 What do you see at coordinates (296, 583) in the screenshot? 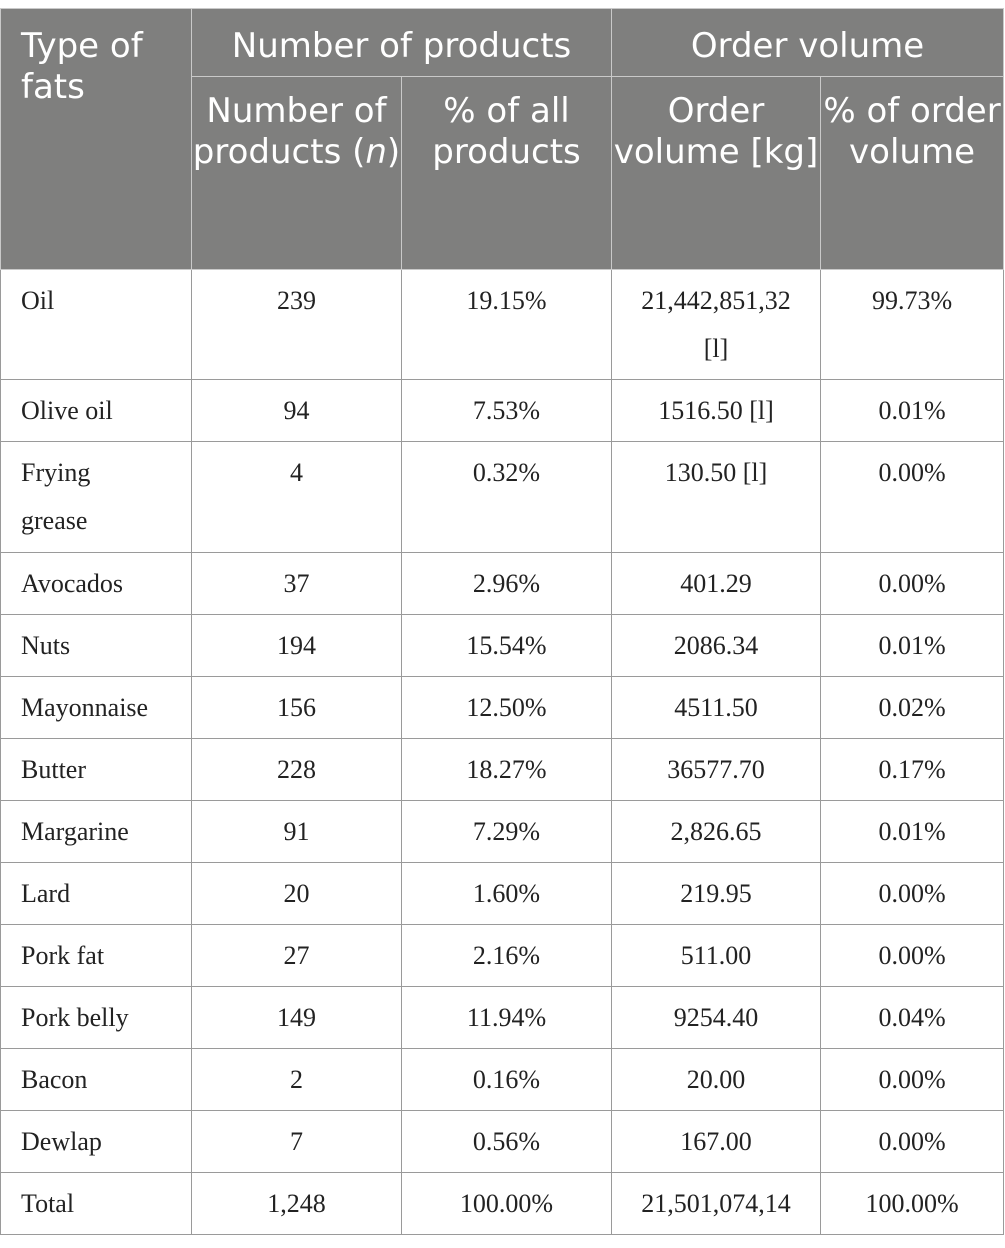
I see `n-cell: 37` at bounding box center [296, 583].